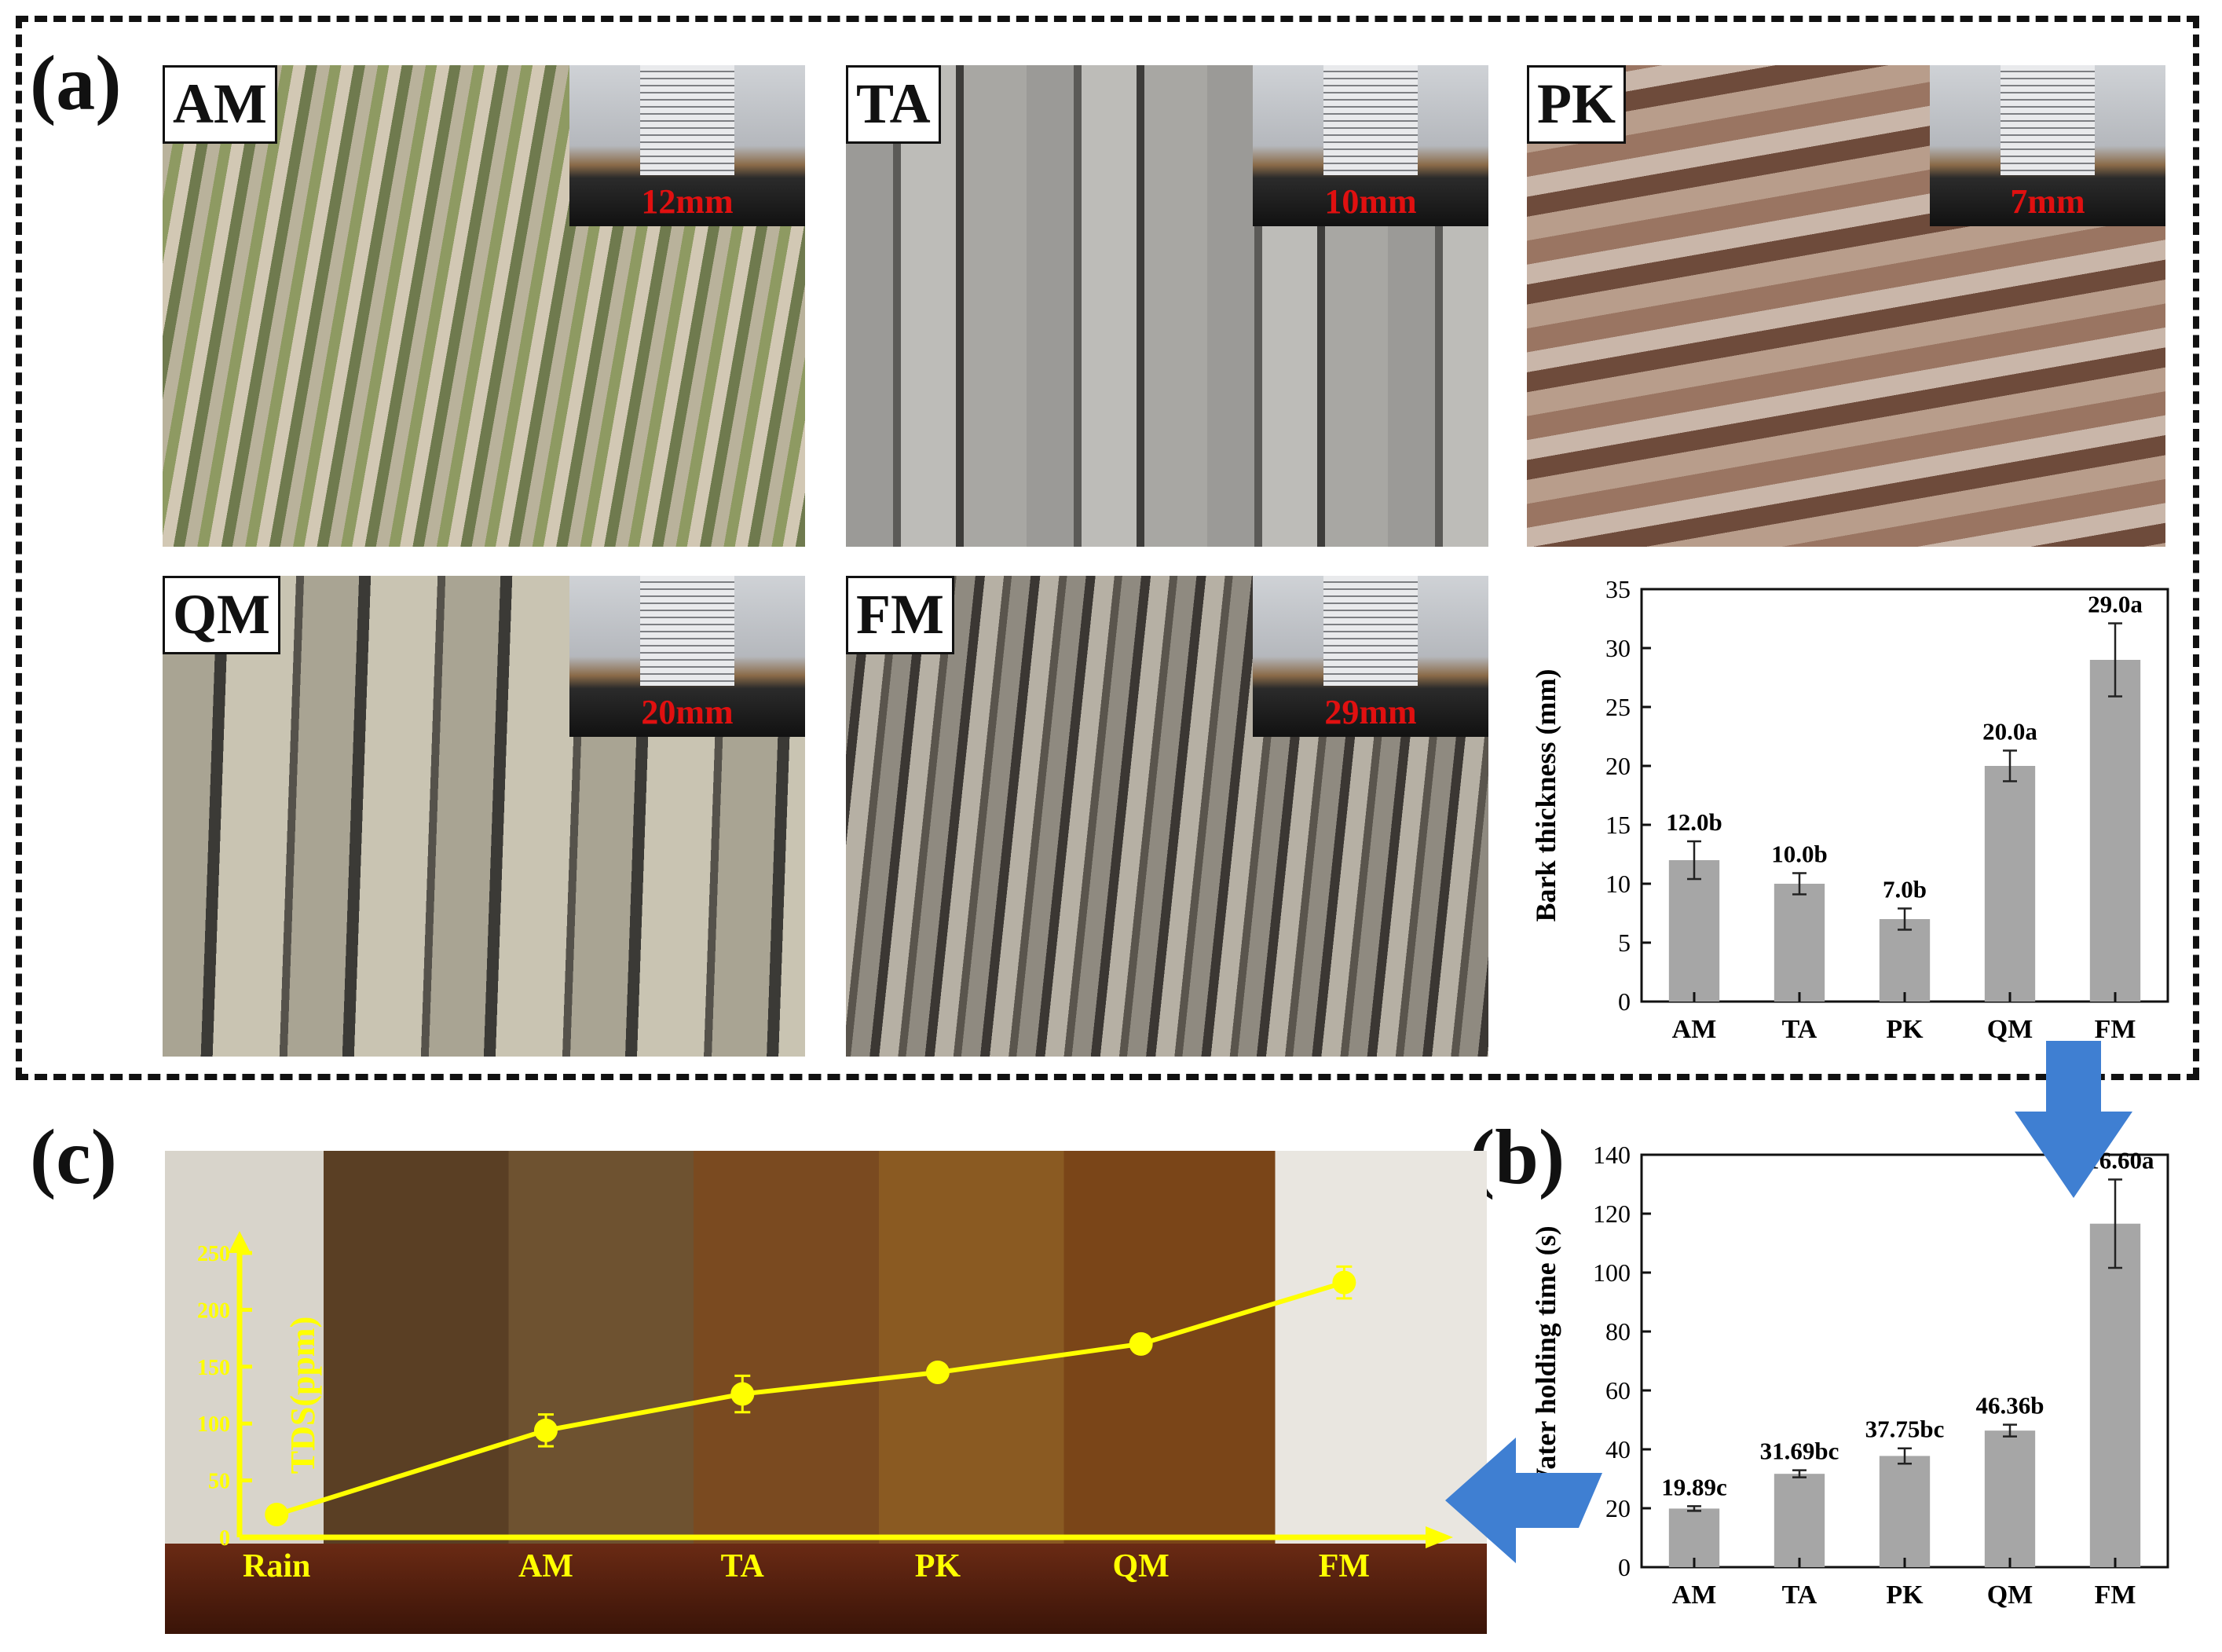  Describe the element at coordinates (900, 615) in the screenshot. I see `photo-tag-fm: FM` at that location.